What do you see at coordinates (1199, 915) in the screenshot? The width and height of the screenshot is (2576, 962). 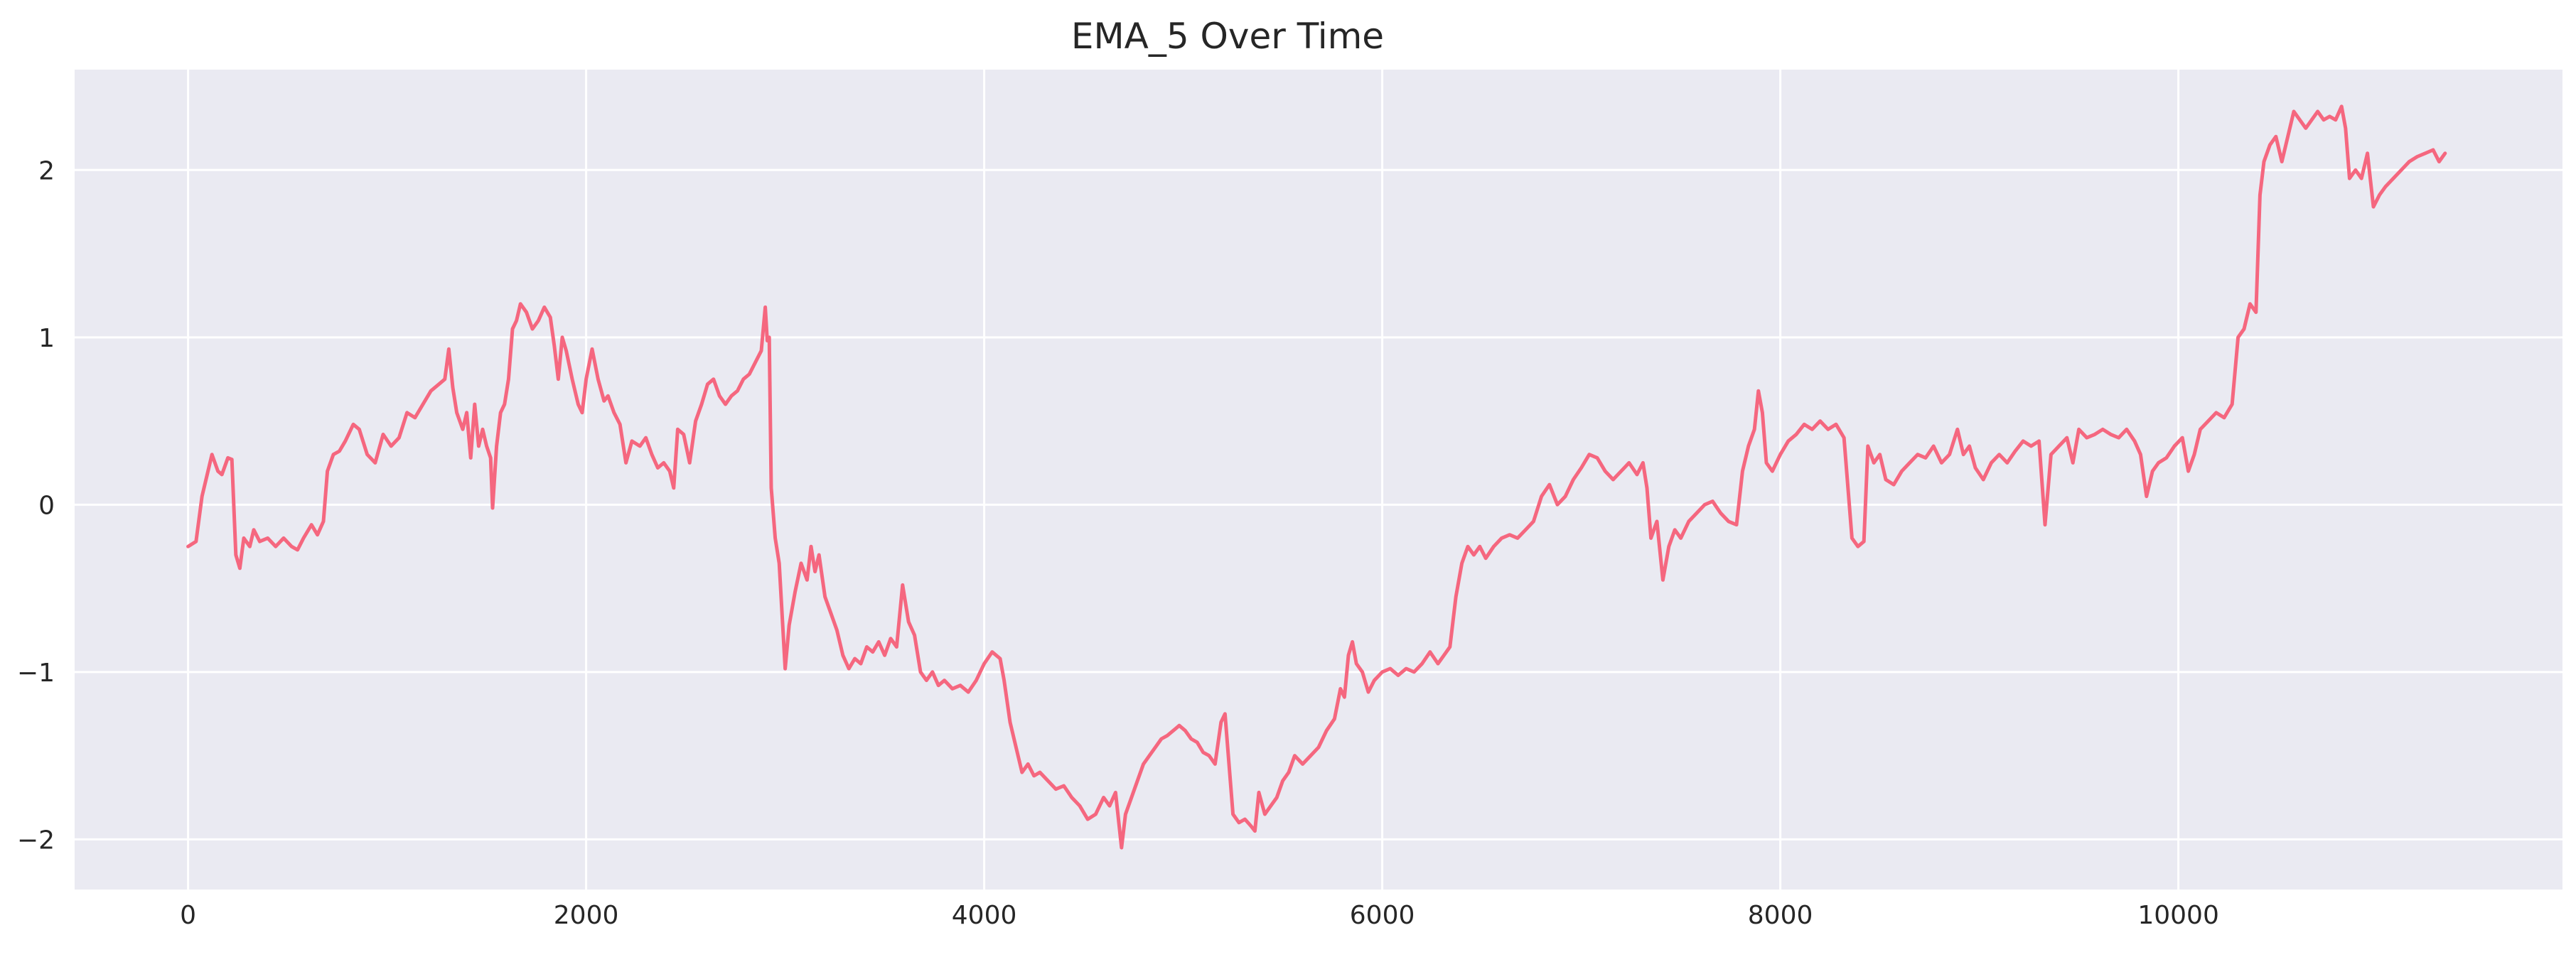 I see `x-axis-ticks: 0 2000 4000 6000 8000 10000` at bounding box center [1199, 915].